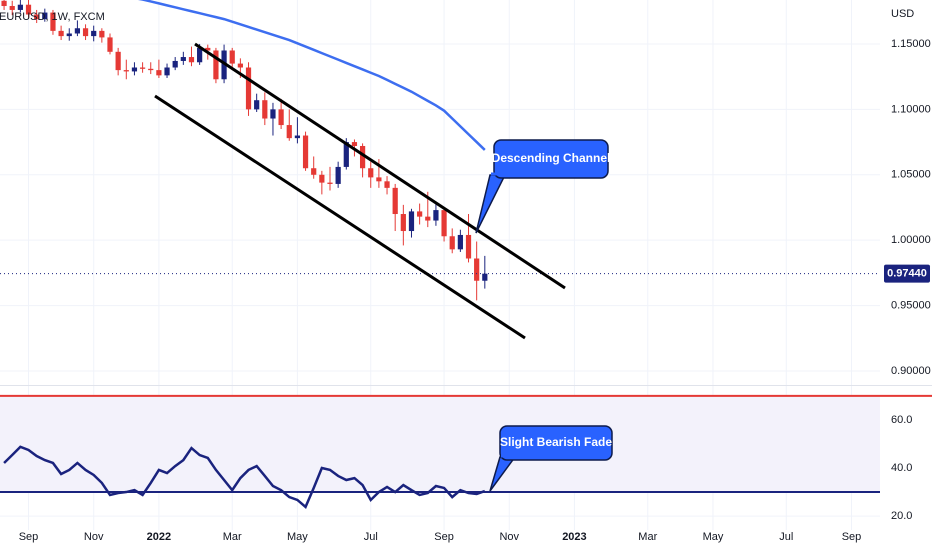 The image size is (932, 550). I want to click on y-tick-label: 40.0, so click(901, 468).